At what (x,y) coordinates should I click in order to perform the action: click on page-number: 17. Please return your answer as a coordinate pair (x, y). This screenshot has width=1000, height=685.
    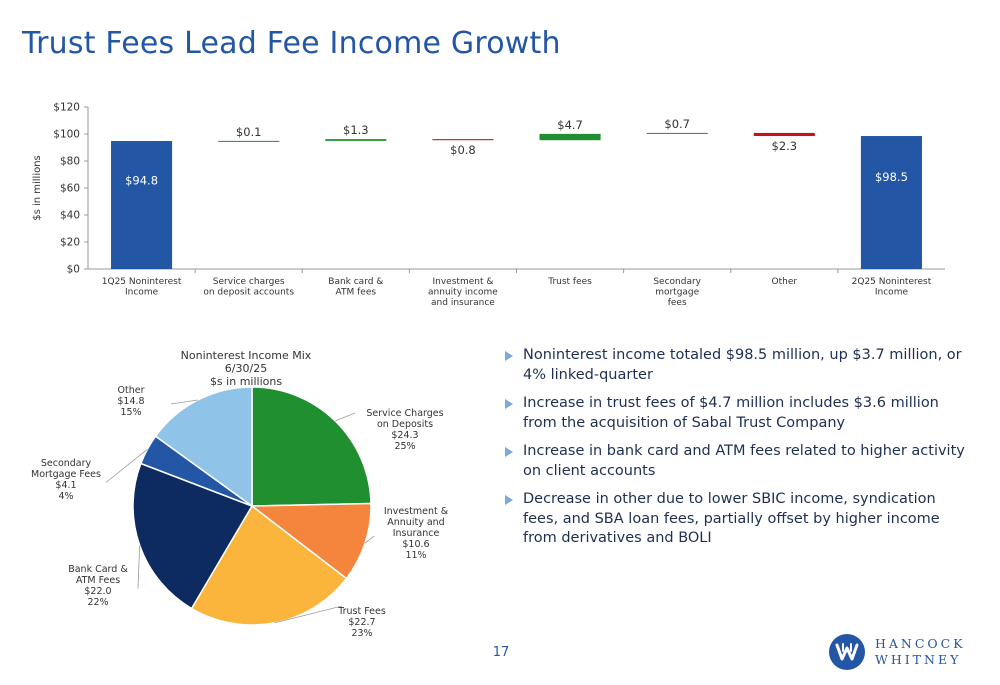
    Looking at the image, I should click on (501, 652).